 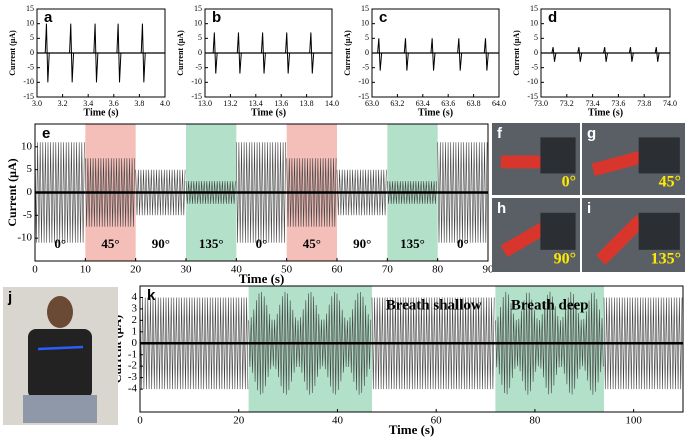 I want to click on x-tick-label: 63.4, so click(x=423, y=103).